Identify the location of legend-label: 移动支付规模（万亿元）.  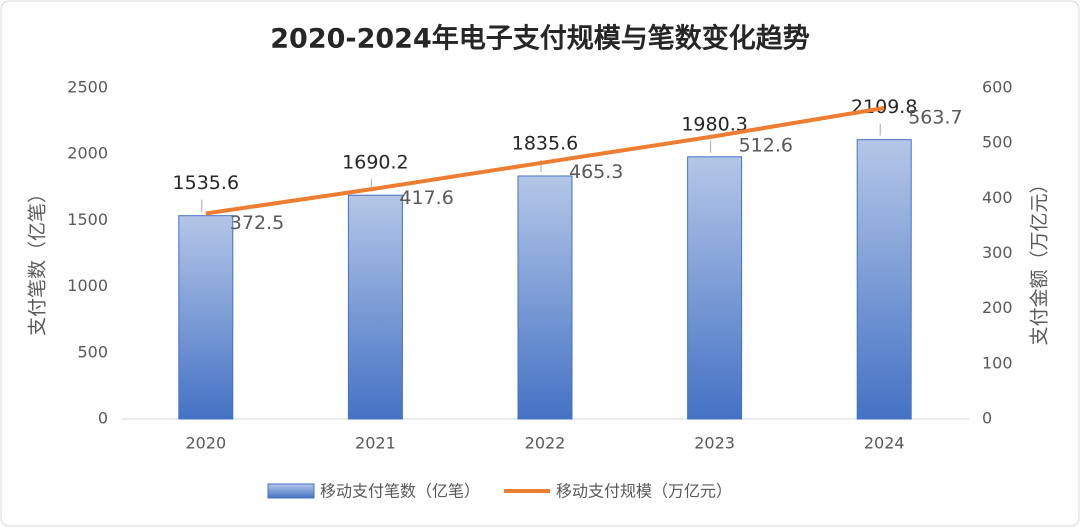
(644, 491).